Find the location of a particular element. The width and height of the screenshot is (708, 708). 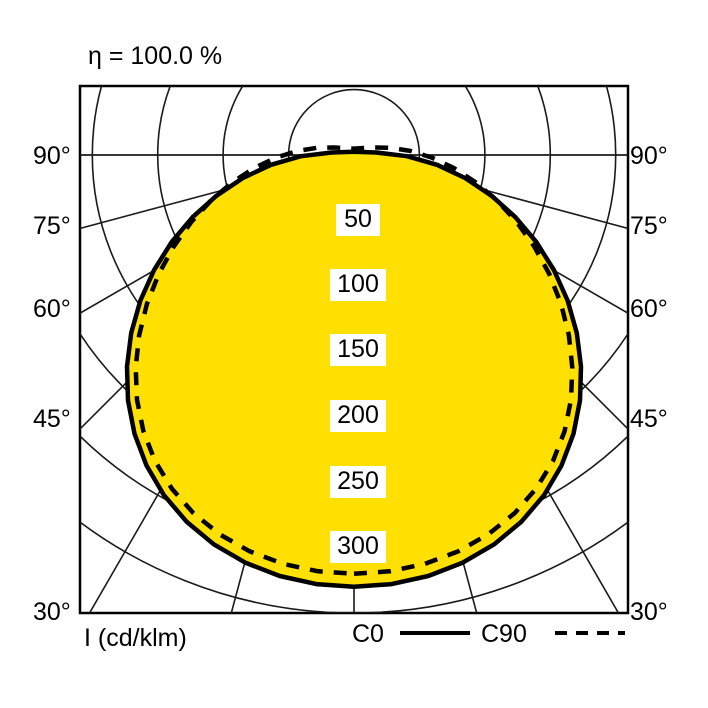

radial-tick-250: 250 is located at coordinates (358, 482).